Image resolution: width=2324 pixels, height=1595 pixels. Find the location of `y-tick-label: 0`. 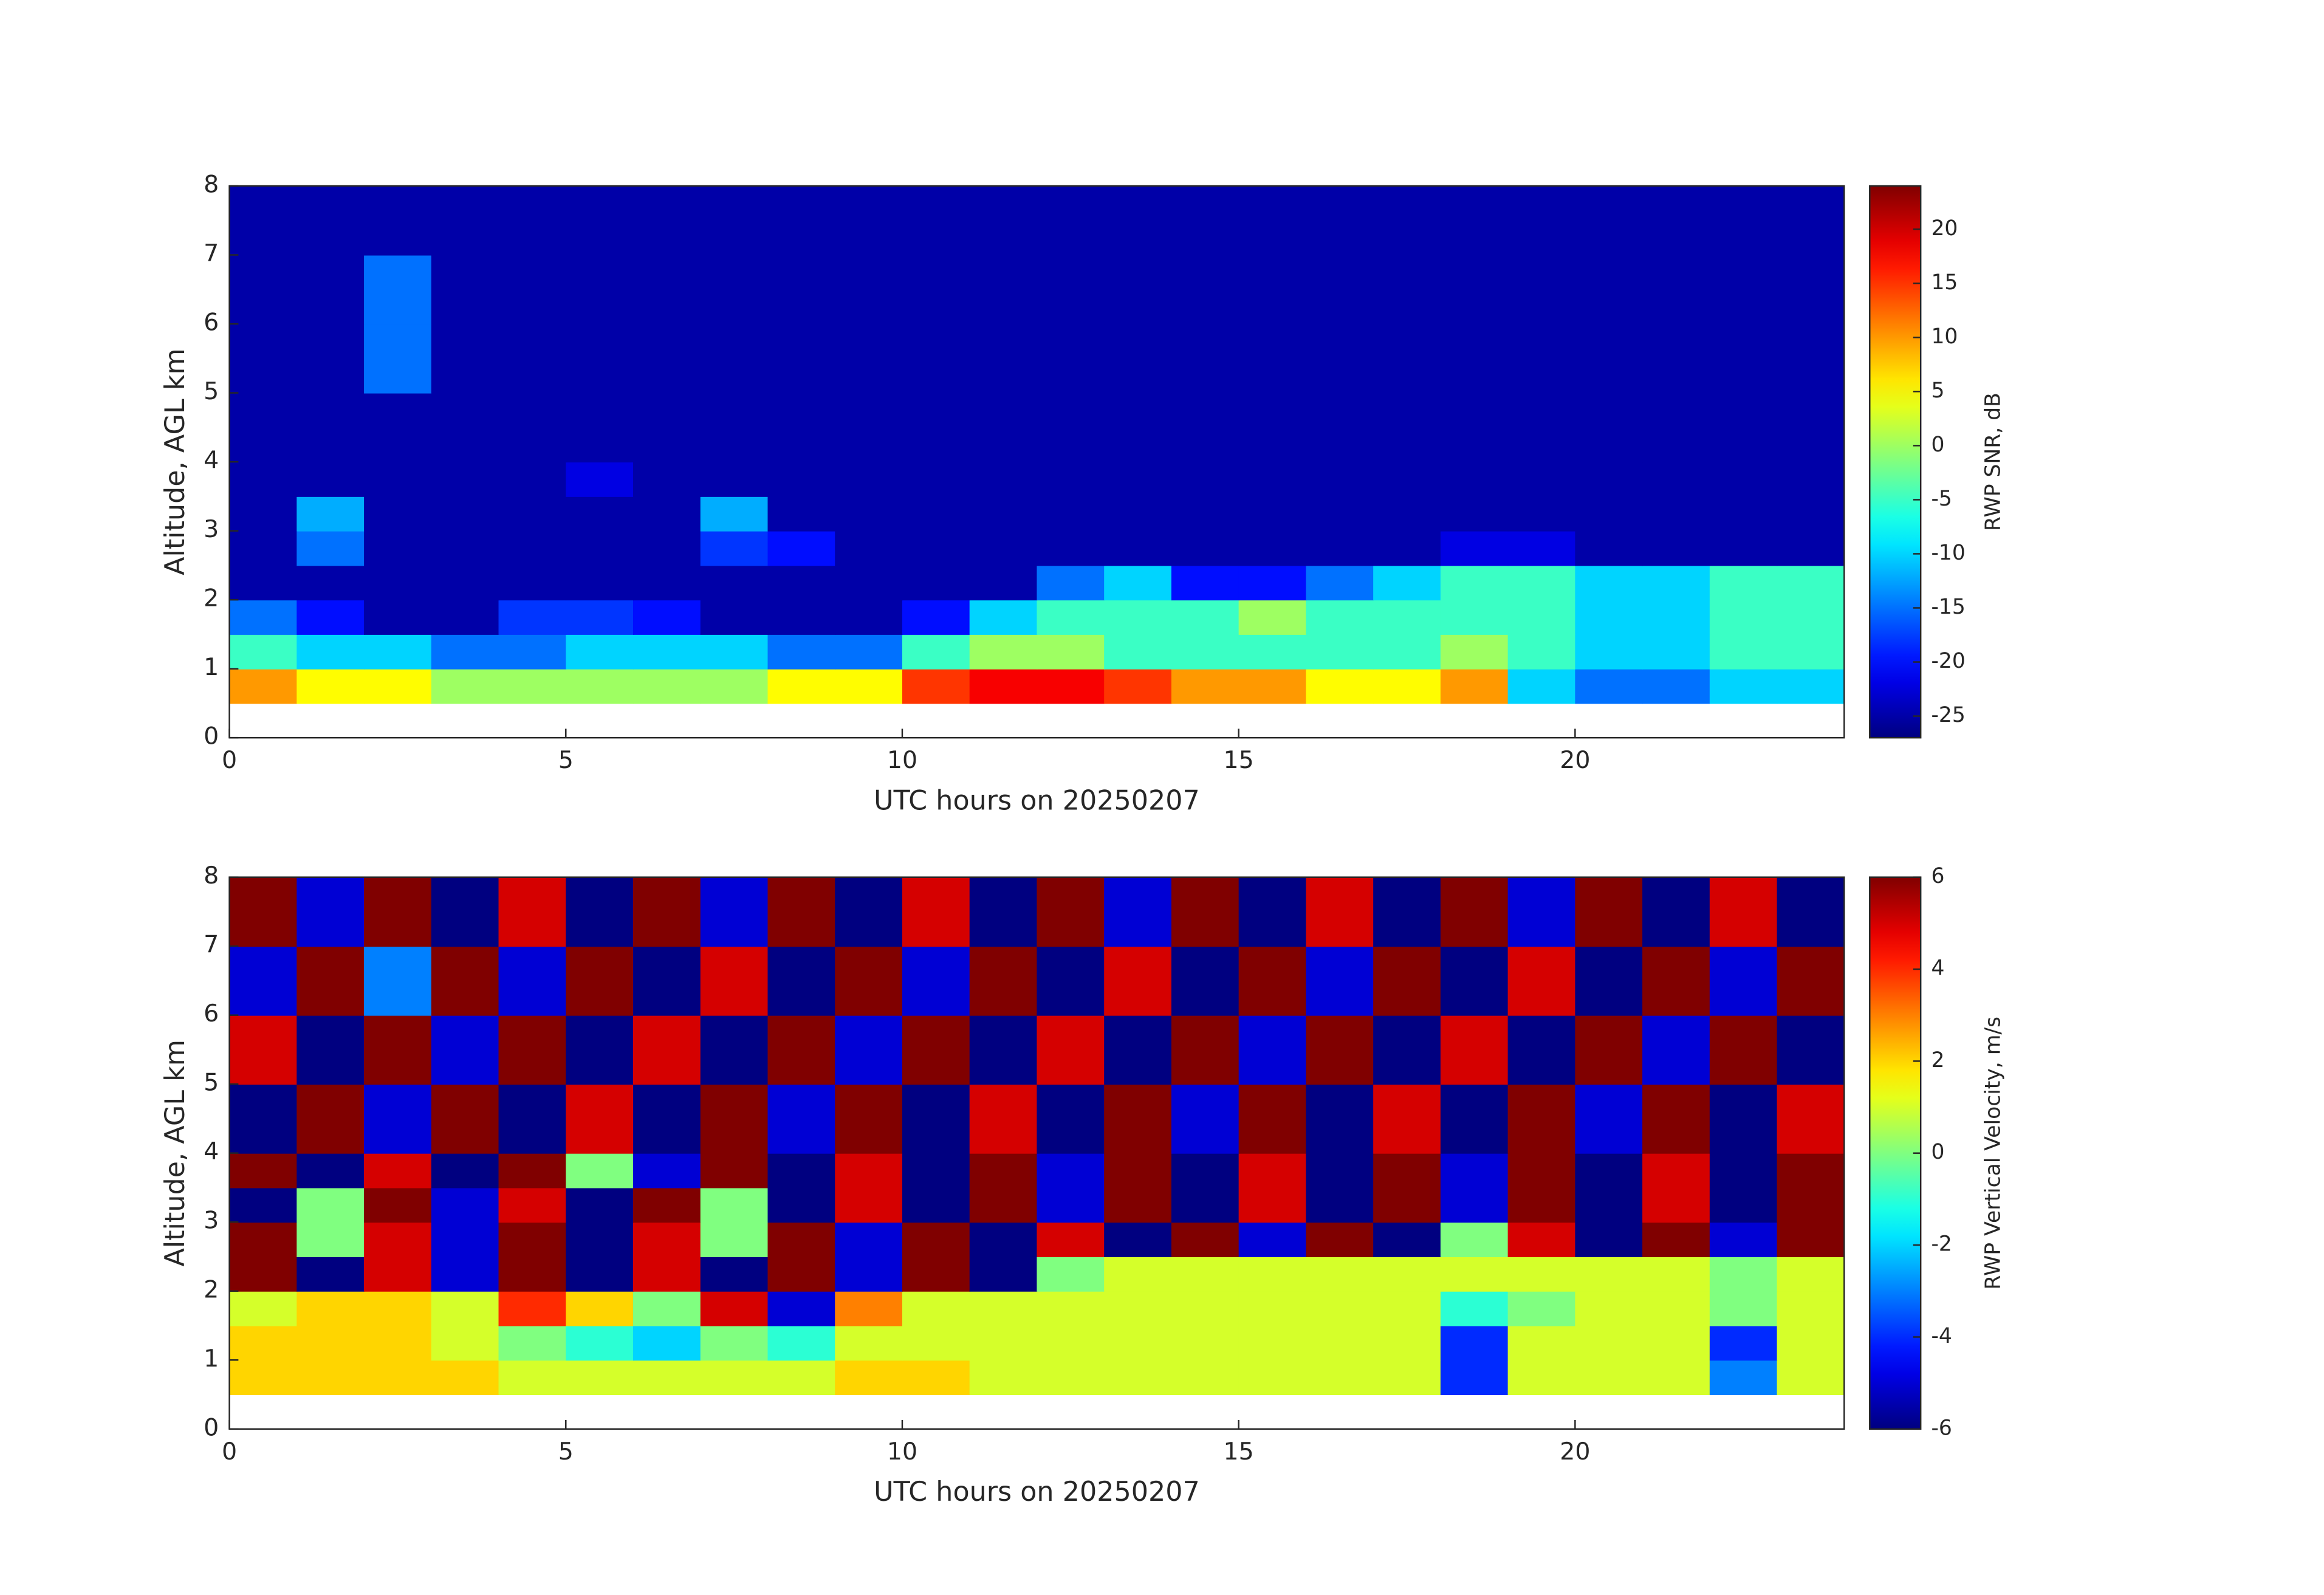

y-tick-label: 0 is located at coordinates (212, 1427).